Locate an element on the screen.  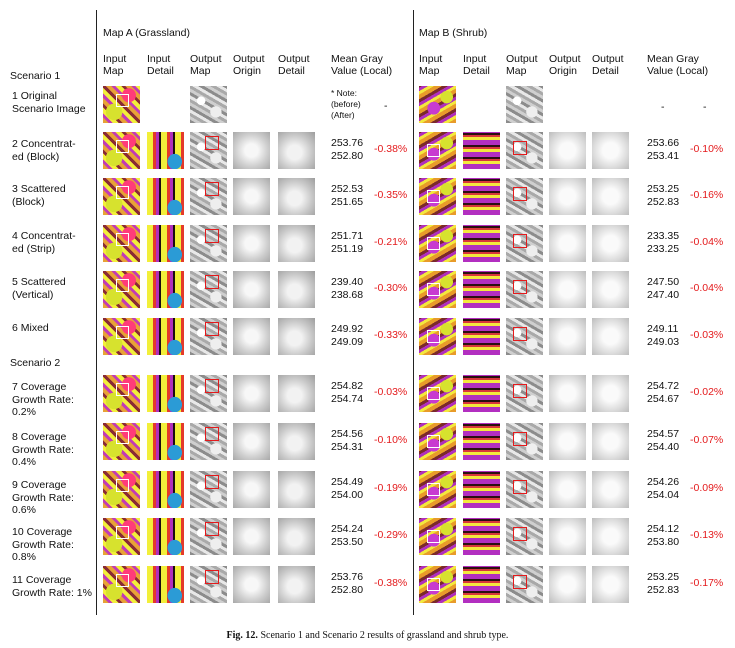
col-header-output-origin-b: Output Origin is located at coordinates (565, 65).